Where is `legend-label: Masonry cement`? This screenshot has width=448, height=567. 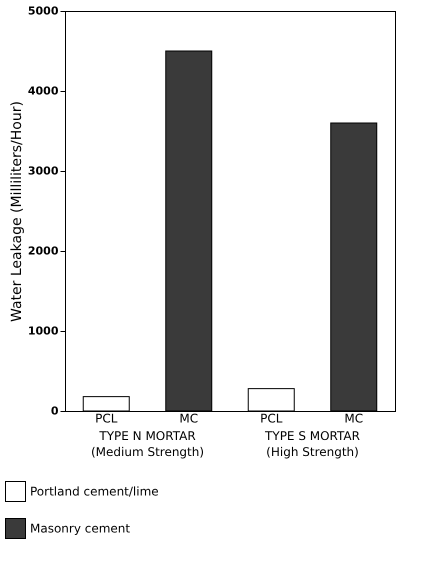 legend-label: Masonry cement is located at coordinates (80, 529).